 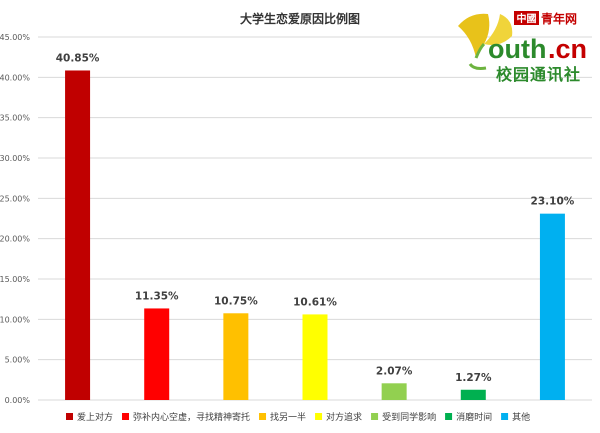 What do you see at coordinates (15, 198) in the screenshot?
I see `y-tick-label: 25.00%` at bounding box center [15, 198].